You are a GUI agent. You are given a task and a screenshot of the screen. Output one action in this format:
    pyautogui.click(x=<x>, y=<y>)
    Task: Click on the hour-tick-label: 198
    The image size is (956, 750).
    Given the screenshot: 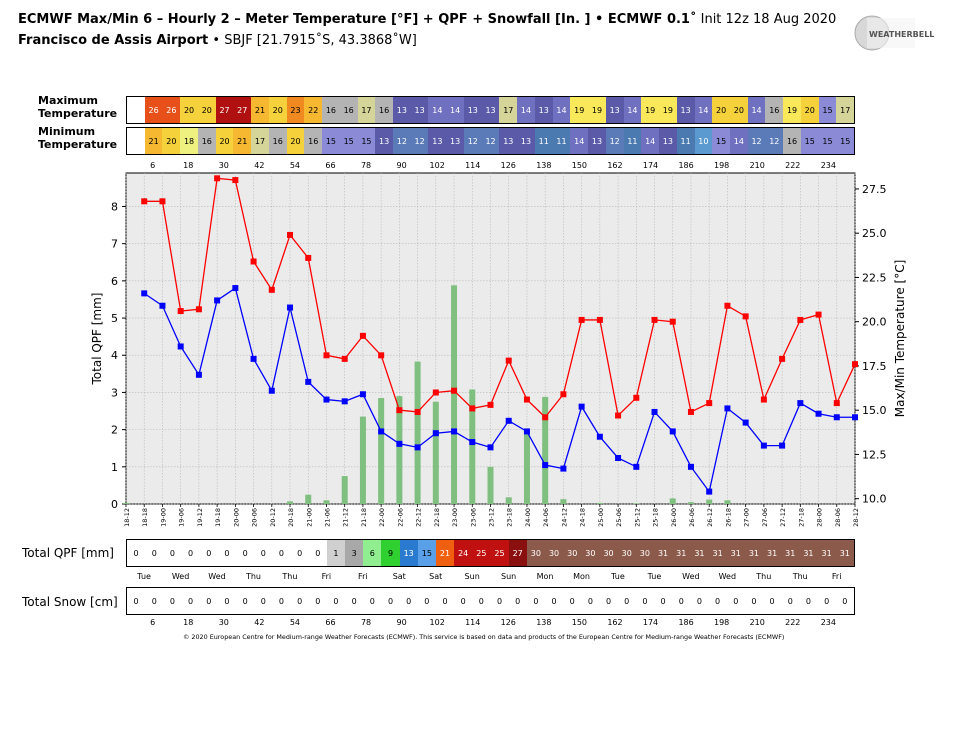 What is the action you would take?
    pyautogui.click(x=722, y=165)
    